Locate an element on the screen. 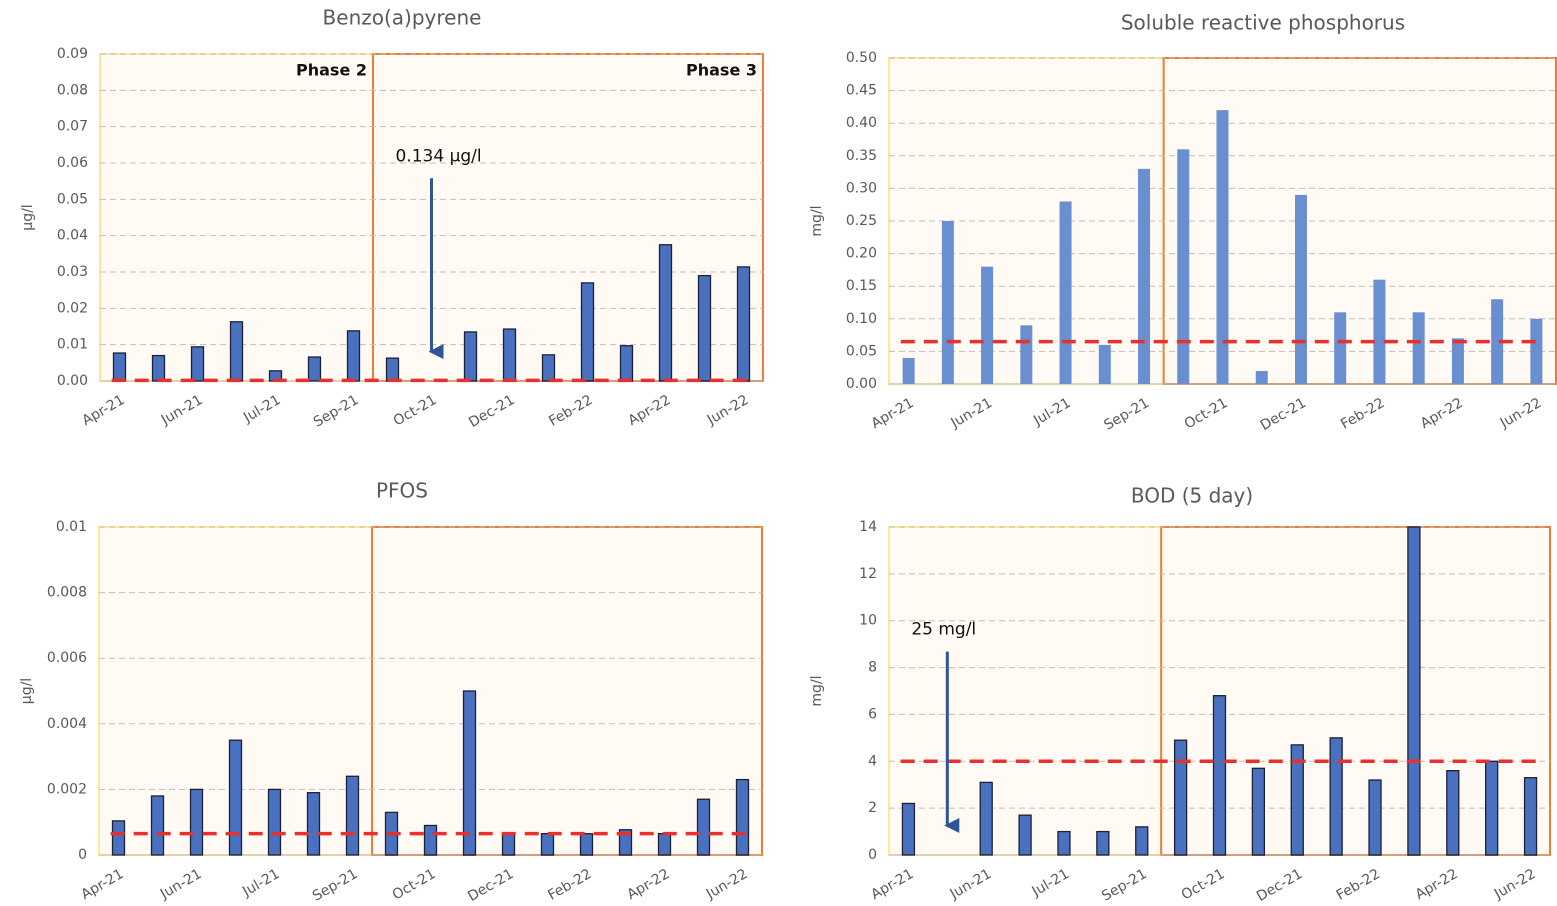 The height and width of the screenshot is (906, 1557). y-tick-label: 0.00 is located at coordinates (72, 381).